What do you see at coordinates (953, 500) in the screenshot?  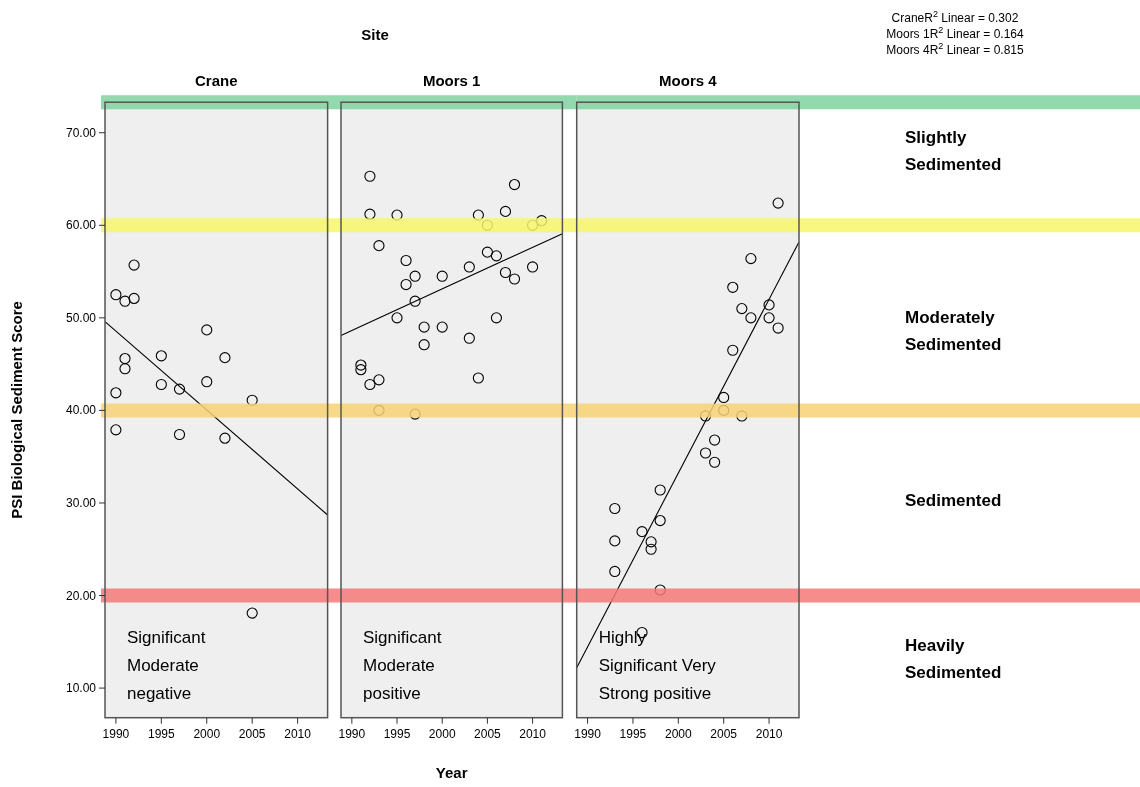 I see `text: Sedimented` at bounding box center [953, 500].